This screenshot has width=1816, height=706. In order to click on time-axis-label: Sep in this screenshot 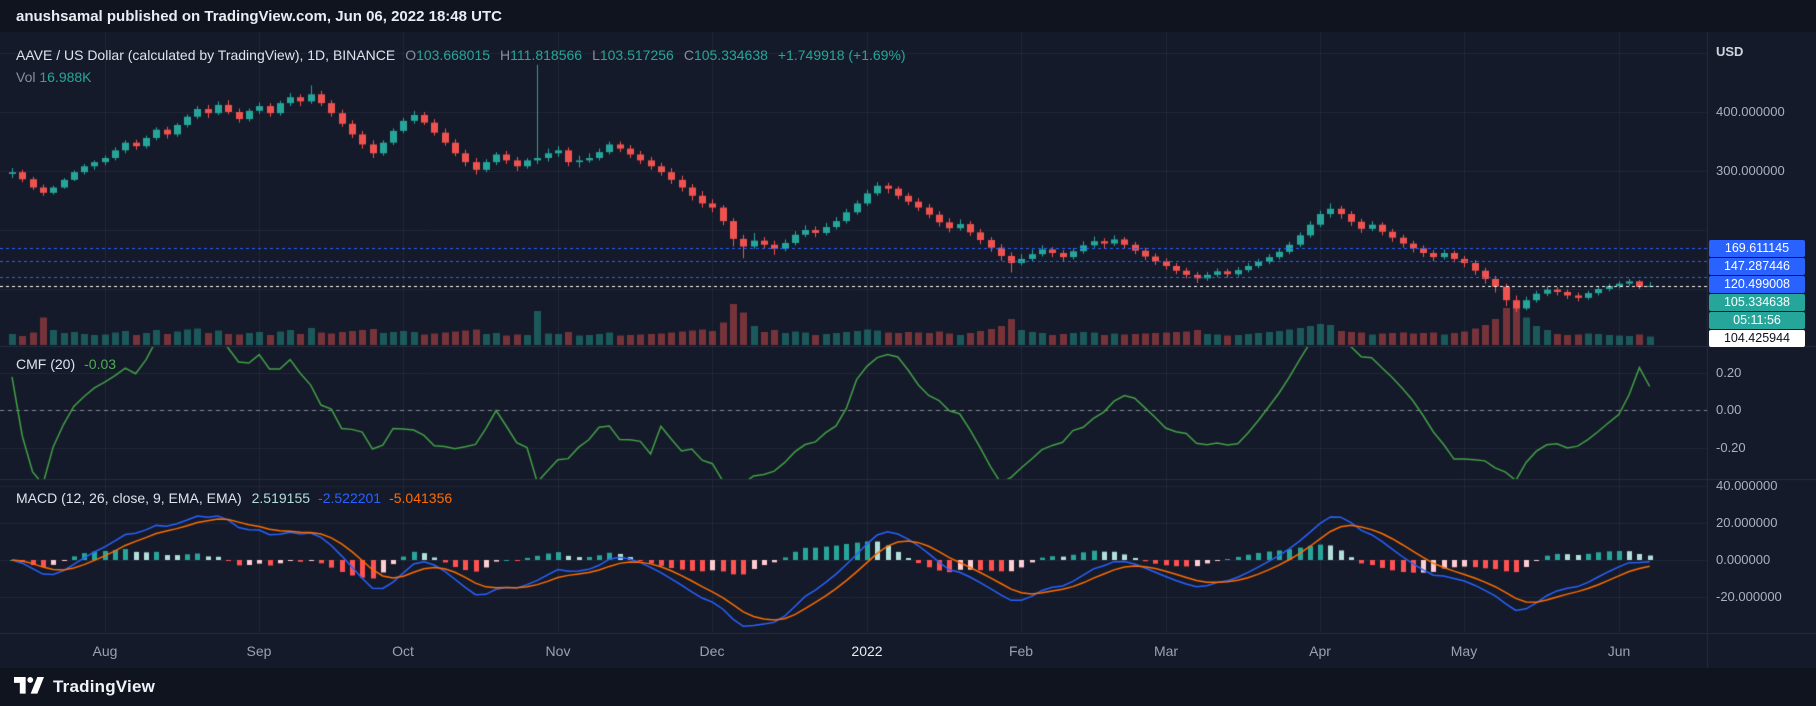, I will do `click(259, 651)`.